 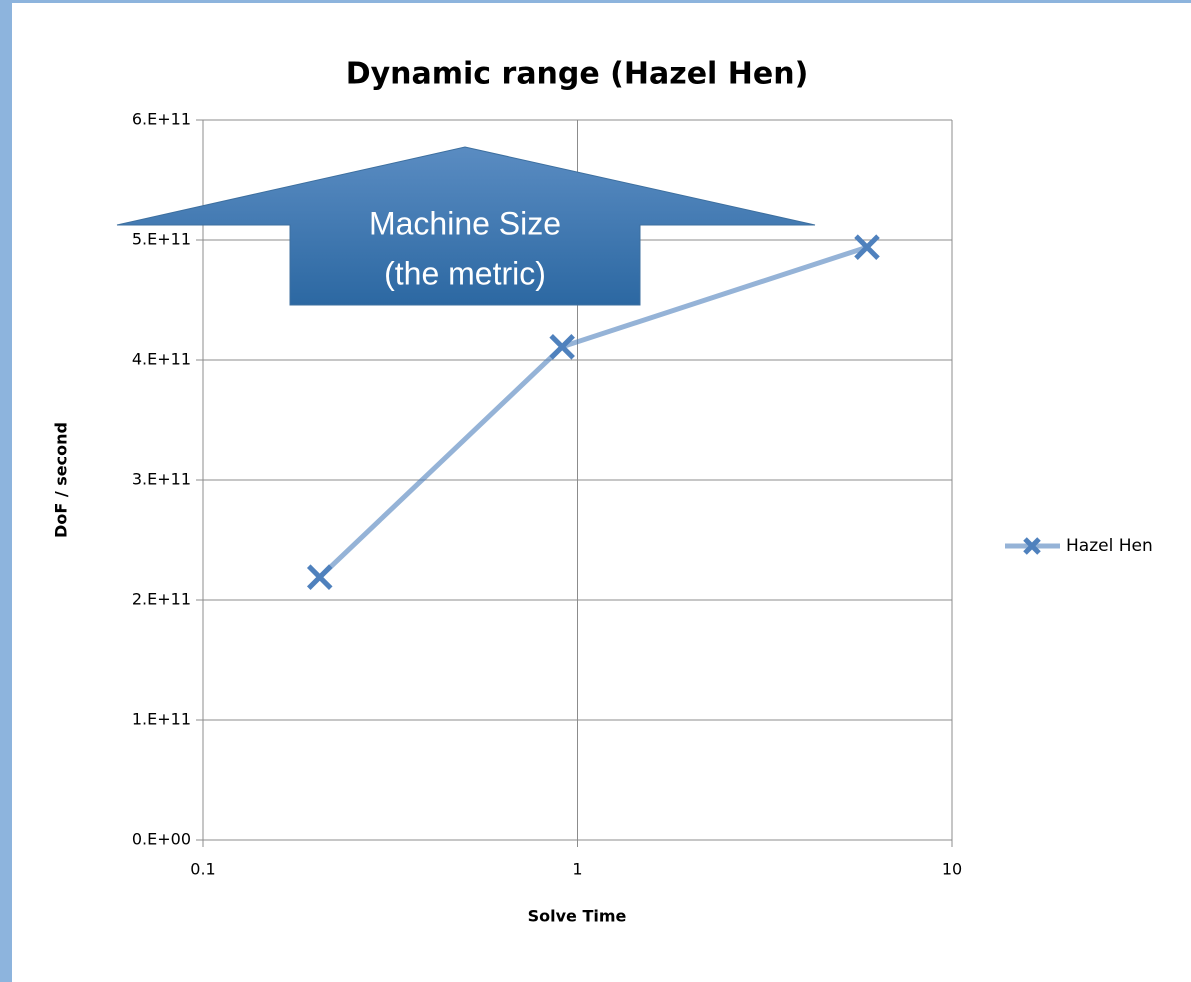 I want to click on x-tick-label: 1, so click(x=577, y=869).